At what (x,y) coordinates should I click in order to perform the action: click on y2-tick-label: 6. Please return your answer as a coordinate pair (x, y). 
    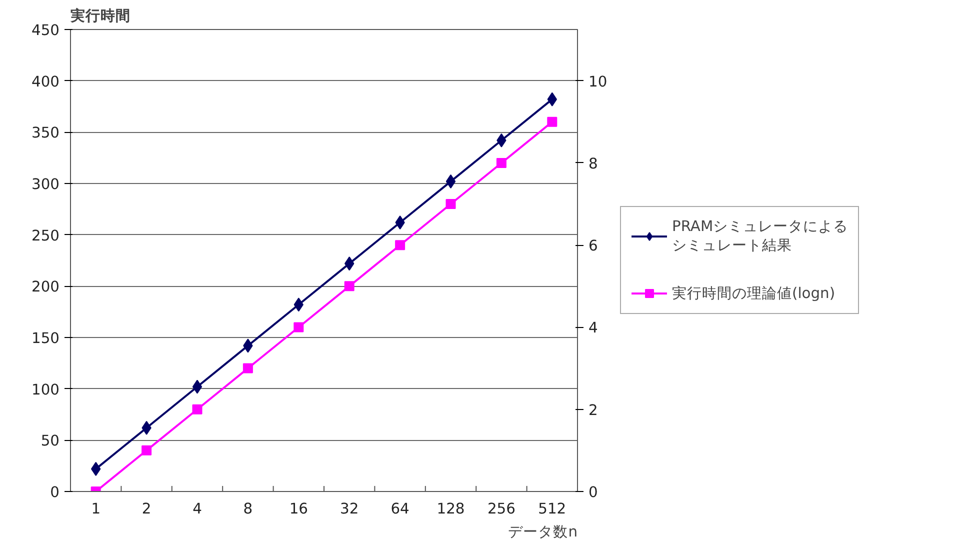
    Looking at the image, I should click on (593, 246).